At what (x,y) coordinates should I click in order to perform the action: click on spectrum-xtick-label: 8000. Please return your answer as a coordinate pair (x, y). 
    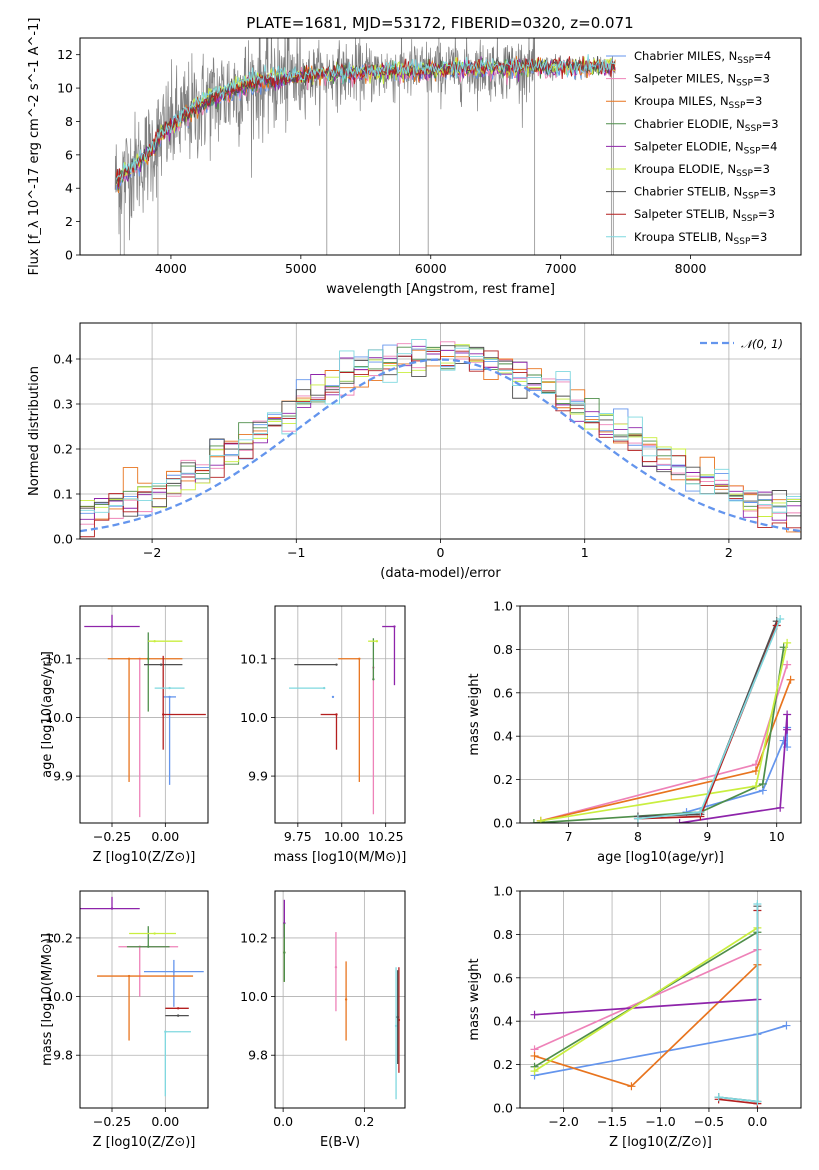
    Looking at the image, I should click on (691, 268).